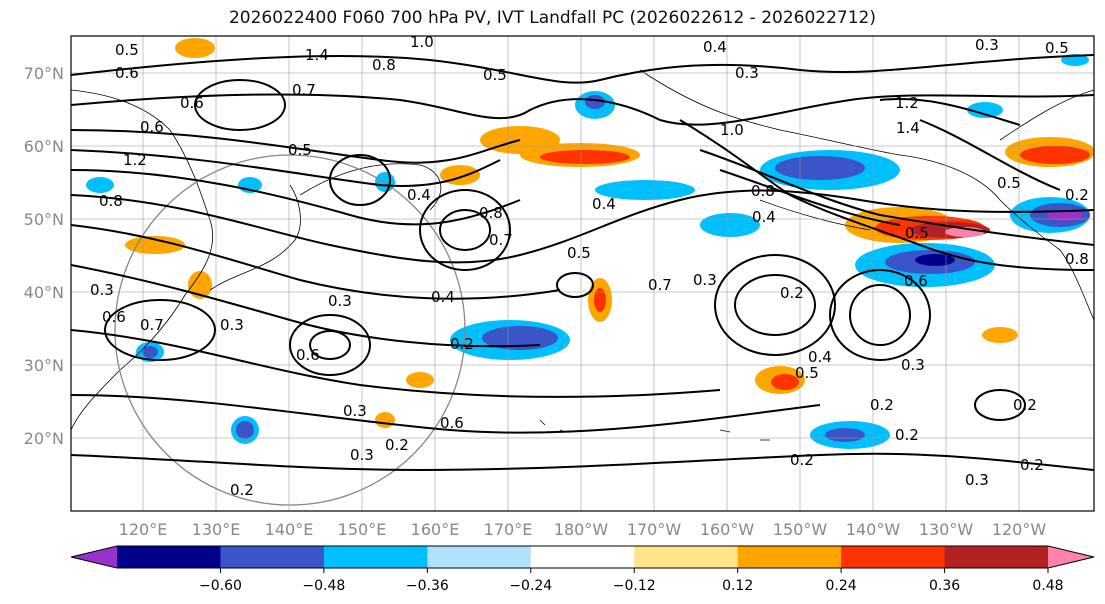 The height and width of the screenshot is (604, 1105). Describe the element at coordinates (737, 586) in the screenshot. I see `colorbar-tick-label: 0.12` at that location.